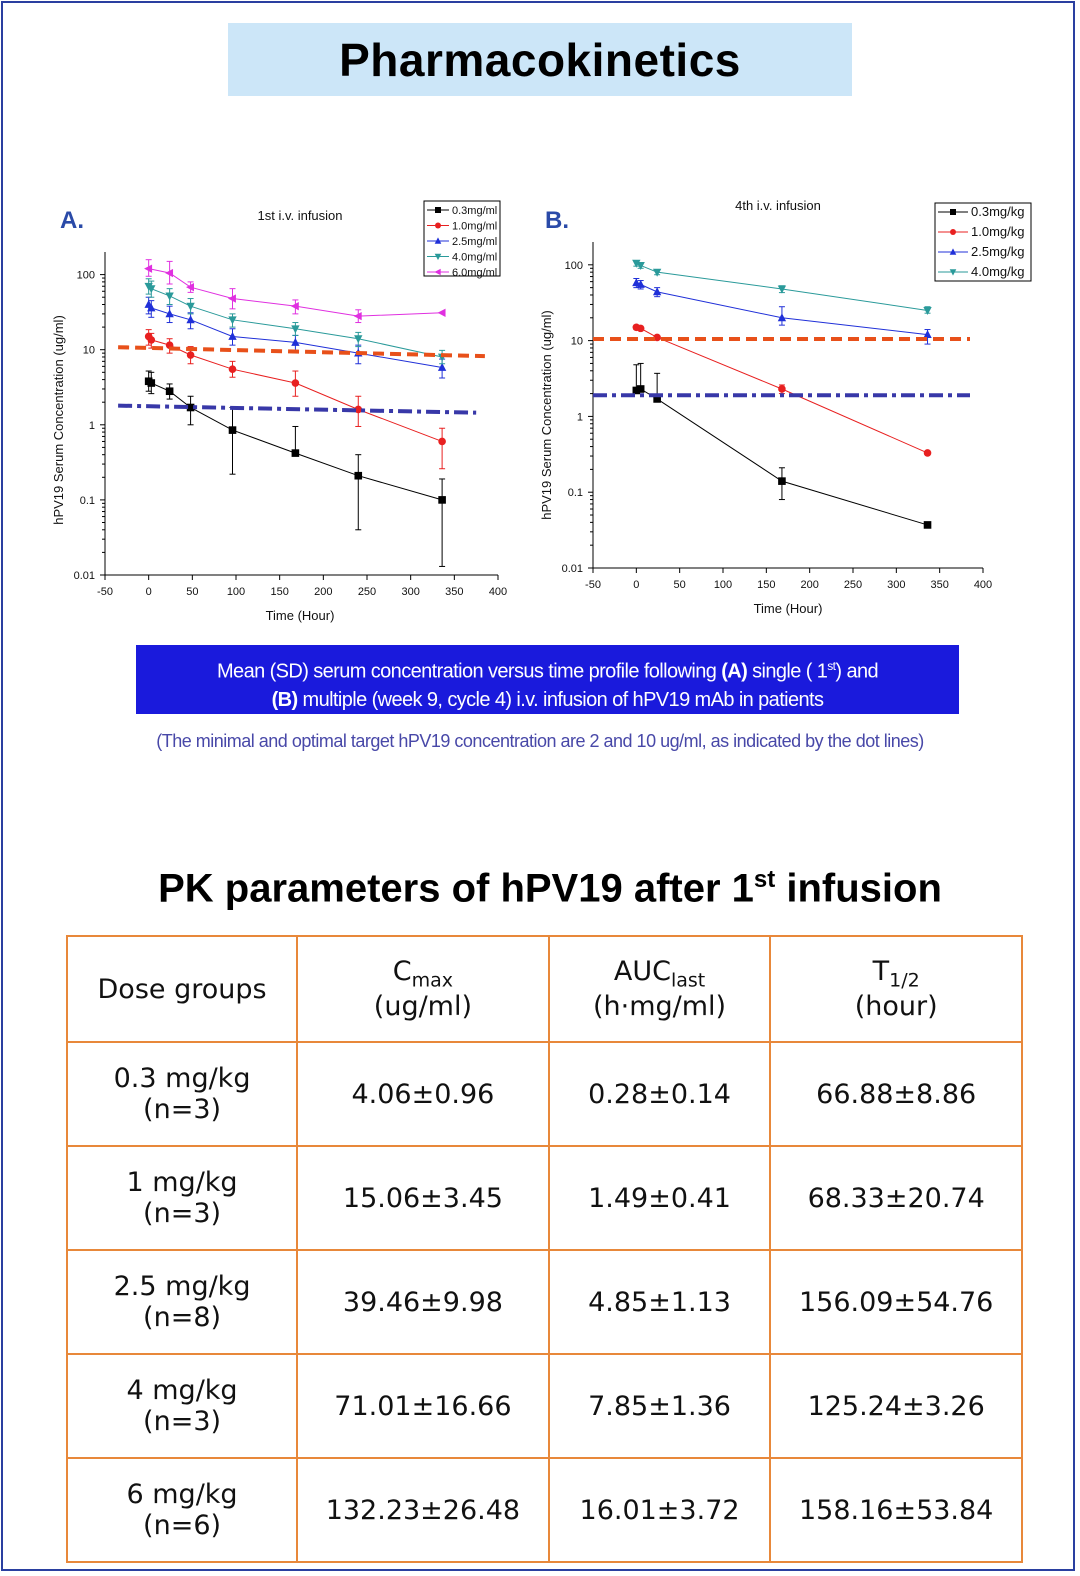 Image resolution: width=1080 pixels, height=1576 pixels. Describe the element at coordinates (236, 592) in the screenshot. I see `x-tick-label: 100` at that location.